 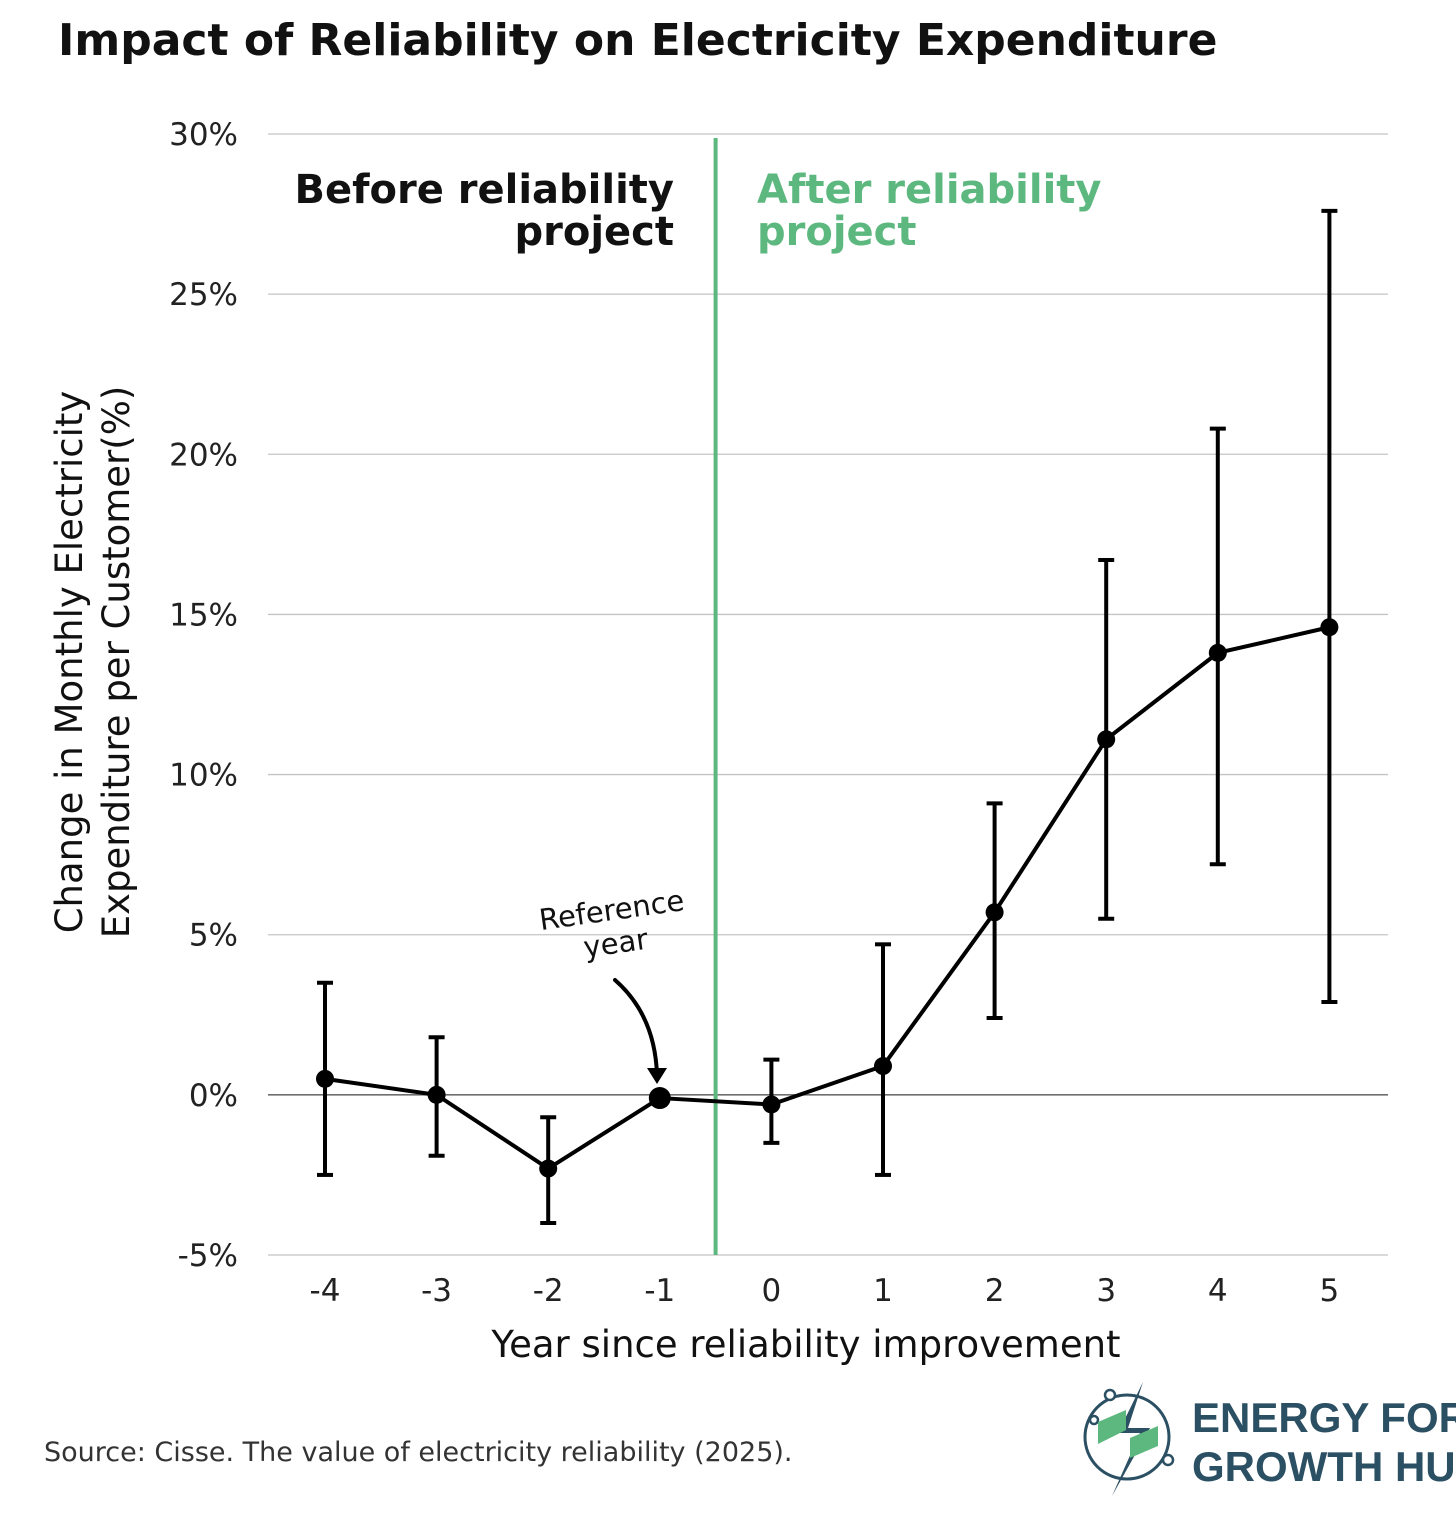 I want to click on before-region-label: Before reliability, so click(x=484, y=190).